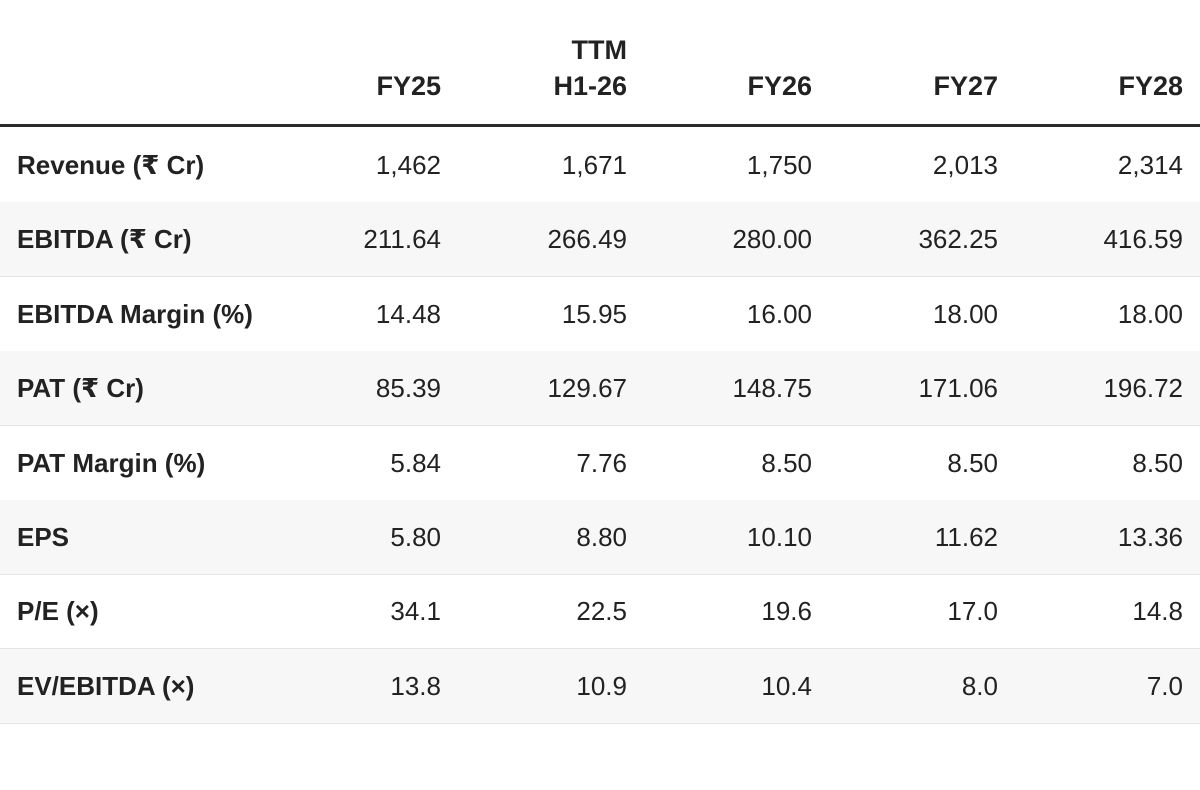 Image resolution: width=1200 pixels, height=790 pixels. I want to click on cell-value: 416.59, so click(1143, 239).